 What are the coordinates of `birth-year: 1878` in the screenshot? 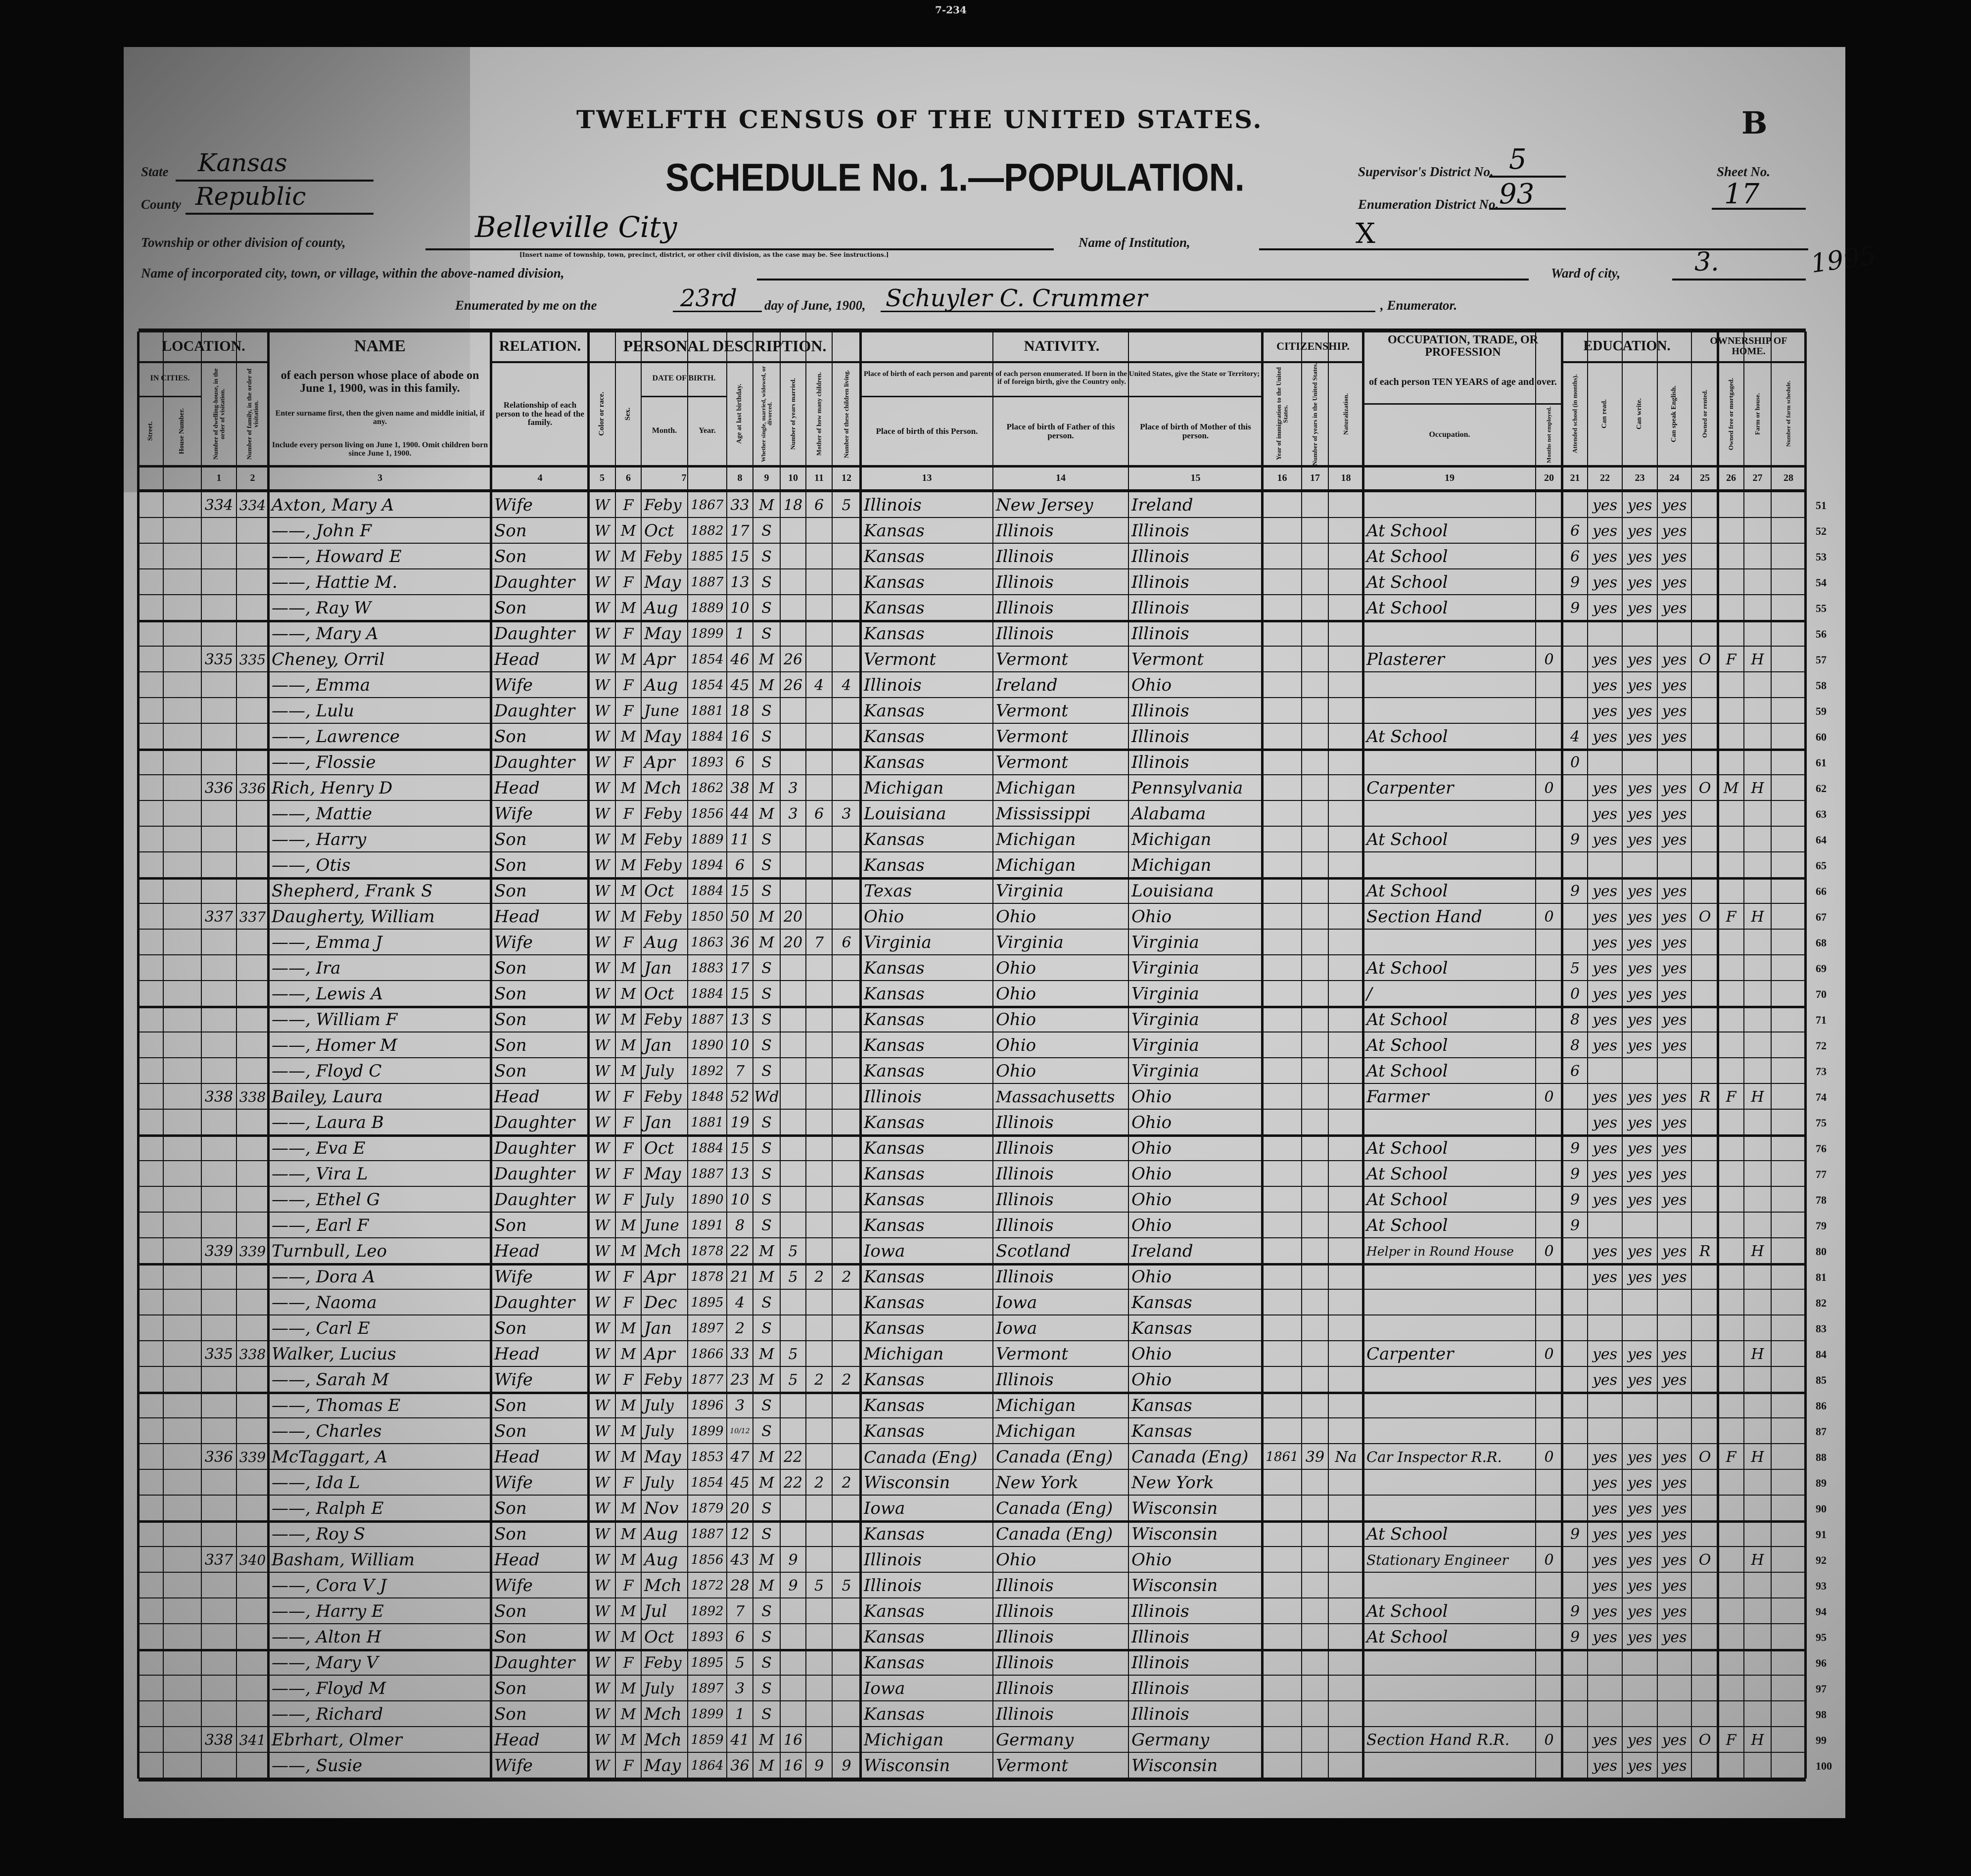 It's located at (707, 1251).